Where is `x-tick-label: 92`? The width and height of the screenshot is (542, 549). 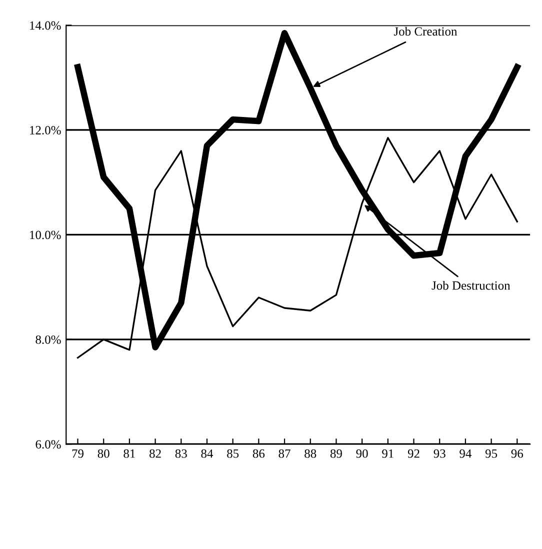
x-tick-label: 92 is located at coordinates (414, 453).